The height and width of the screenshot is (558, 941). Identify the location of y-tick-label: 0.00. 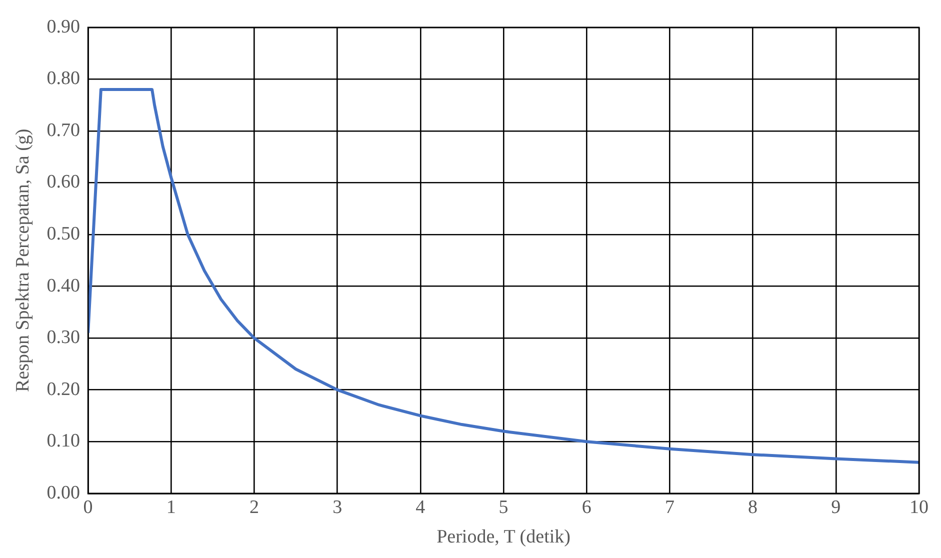
(63, 493).